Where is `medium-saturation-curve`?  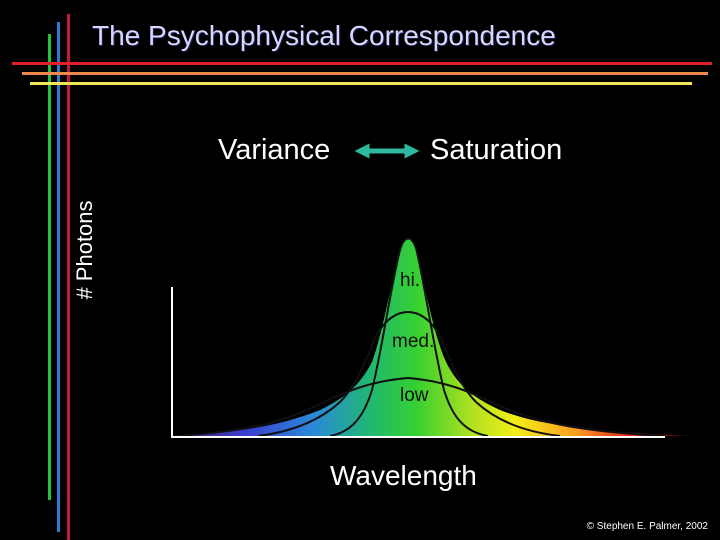 medium-saturation-curve is located at coordinates (409, 373).